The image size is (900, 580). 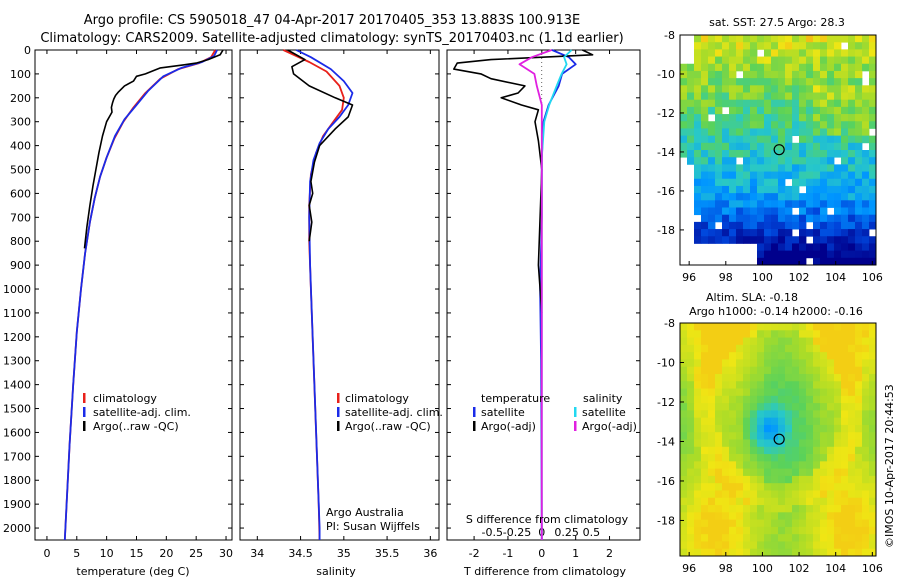 I want to click on salinity-annotation-2: PI: Susan Wijffels, so click(x=373, y=526).